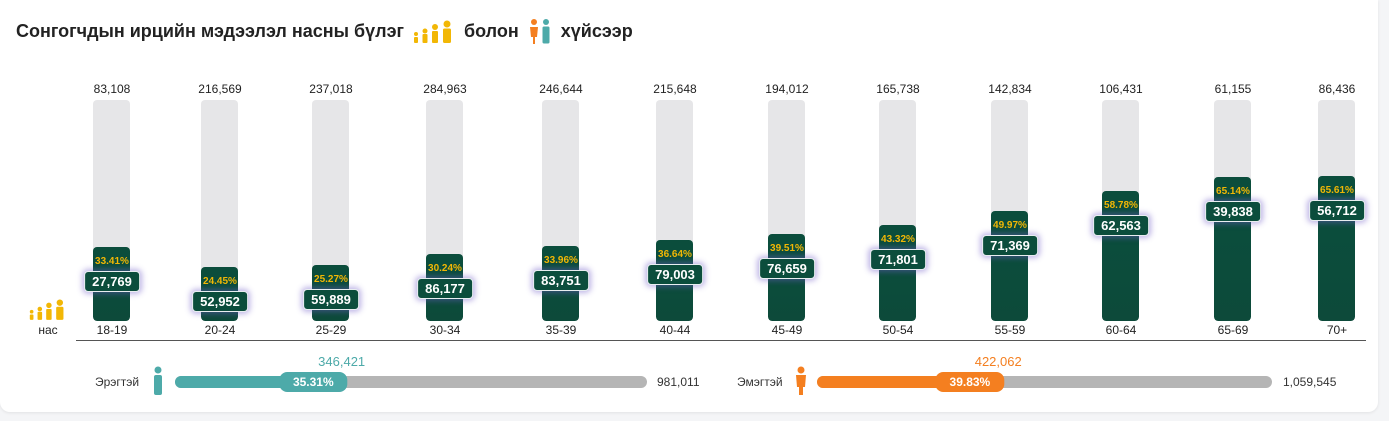 This screenshot has width=1389, height=421. I want to click on turnout-label: 39,838, so click(1233, 212).